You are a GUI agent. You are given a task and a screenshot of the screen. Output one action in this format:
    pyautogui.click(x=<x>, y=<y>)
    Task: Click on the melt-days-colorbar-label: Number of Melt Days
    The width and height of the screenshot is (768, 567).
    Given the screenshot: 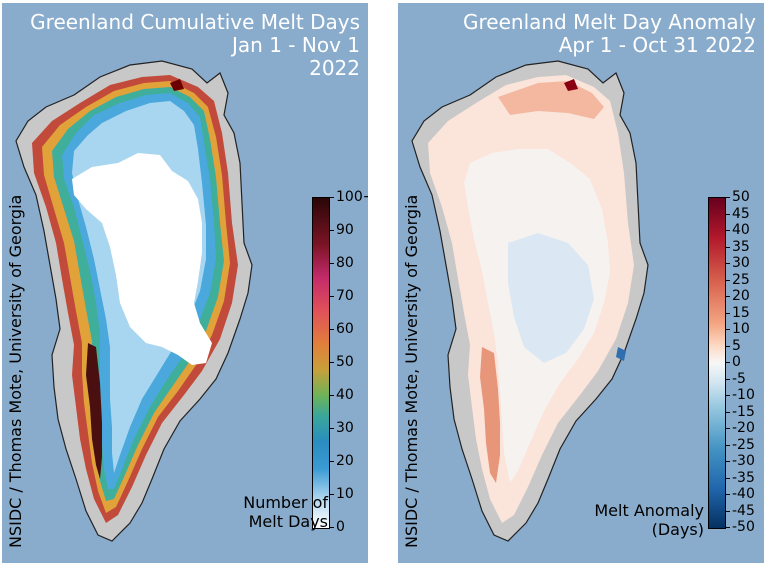 What is the action you would take?
    pyautogui.click(x=285, y=512)
    